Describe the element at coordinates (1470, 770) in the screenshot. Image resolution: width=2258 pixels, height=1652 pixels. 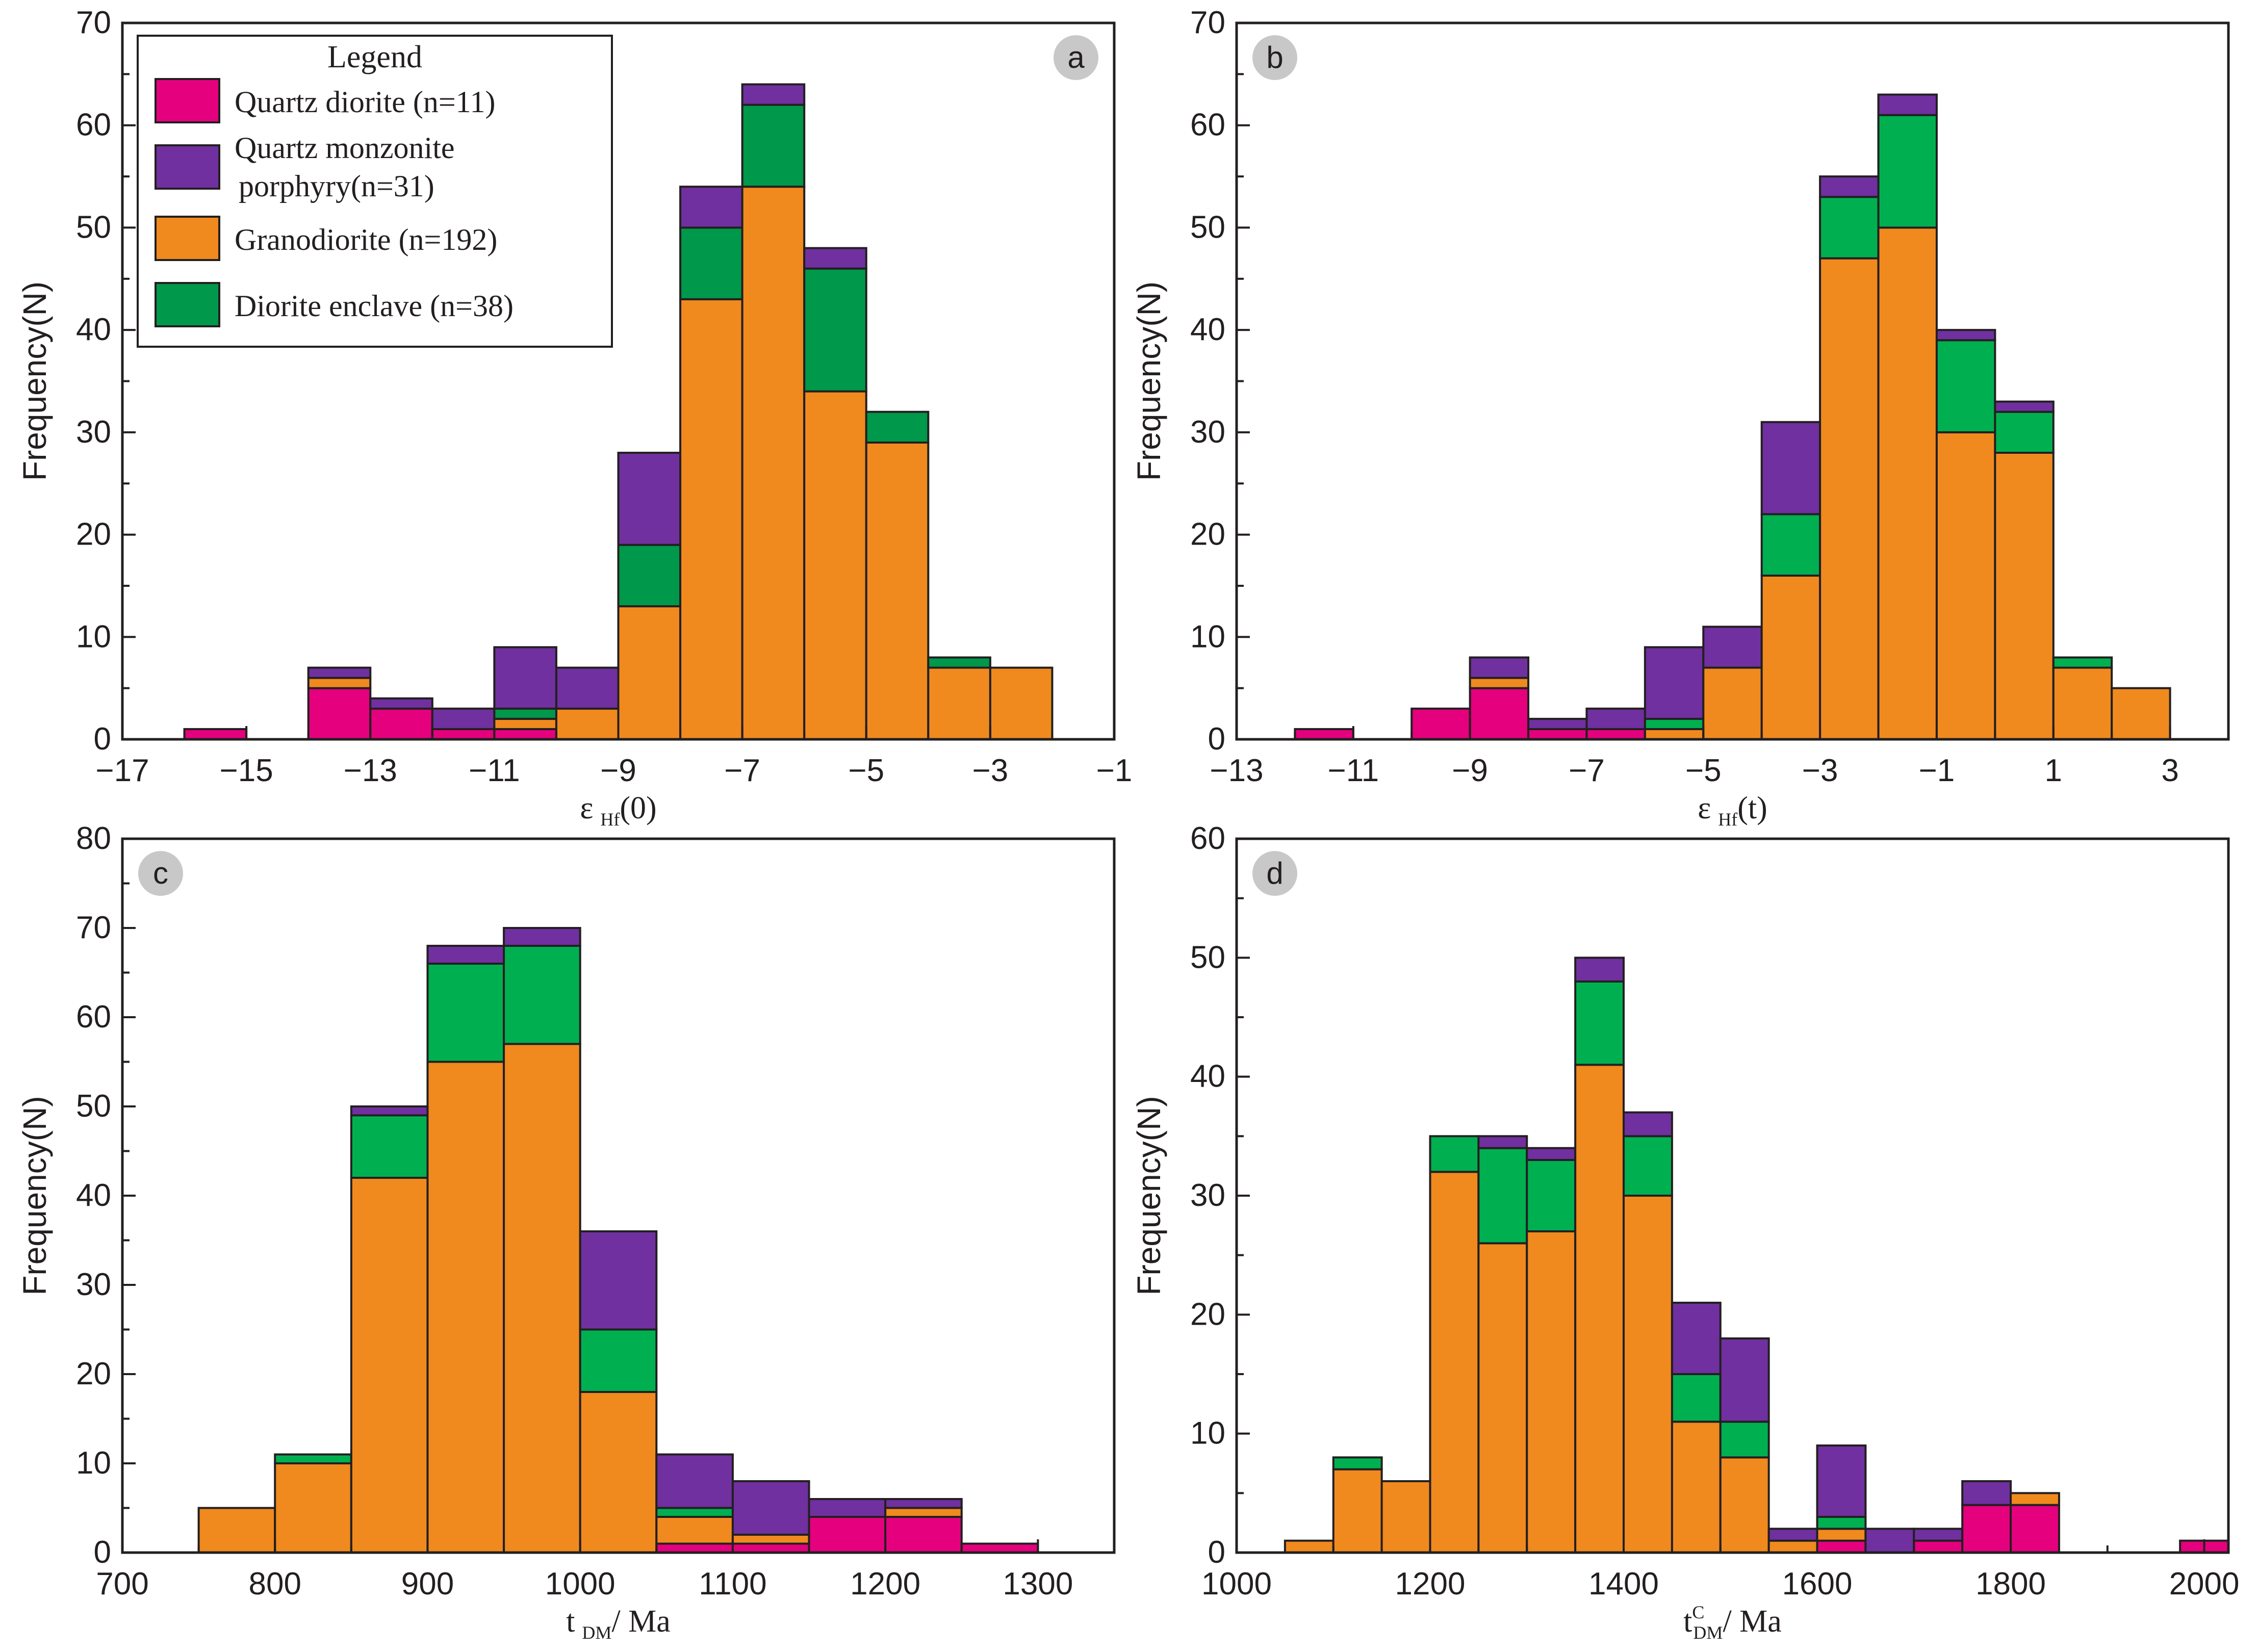
I see `xtick-label-b: −9` at that location.